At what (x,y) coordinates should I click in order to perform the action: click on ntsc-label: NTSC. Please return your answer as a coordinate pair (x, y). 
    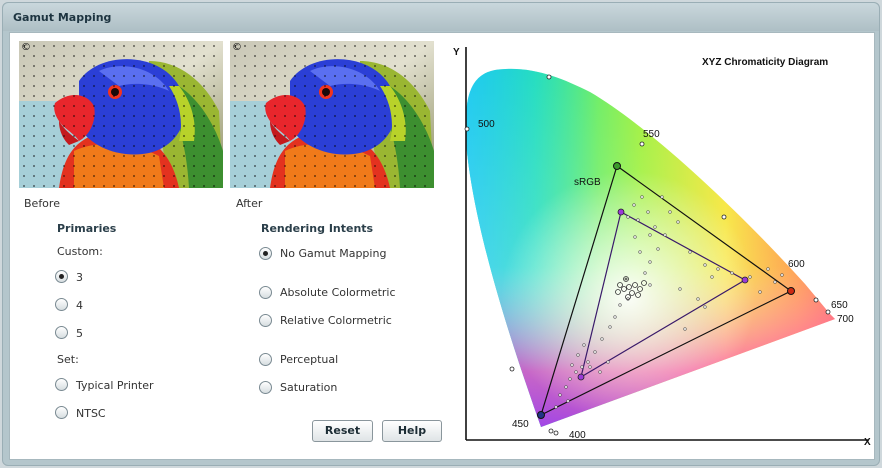
    Looking at the image, I should click on (91, 413).